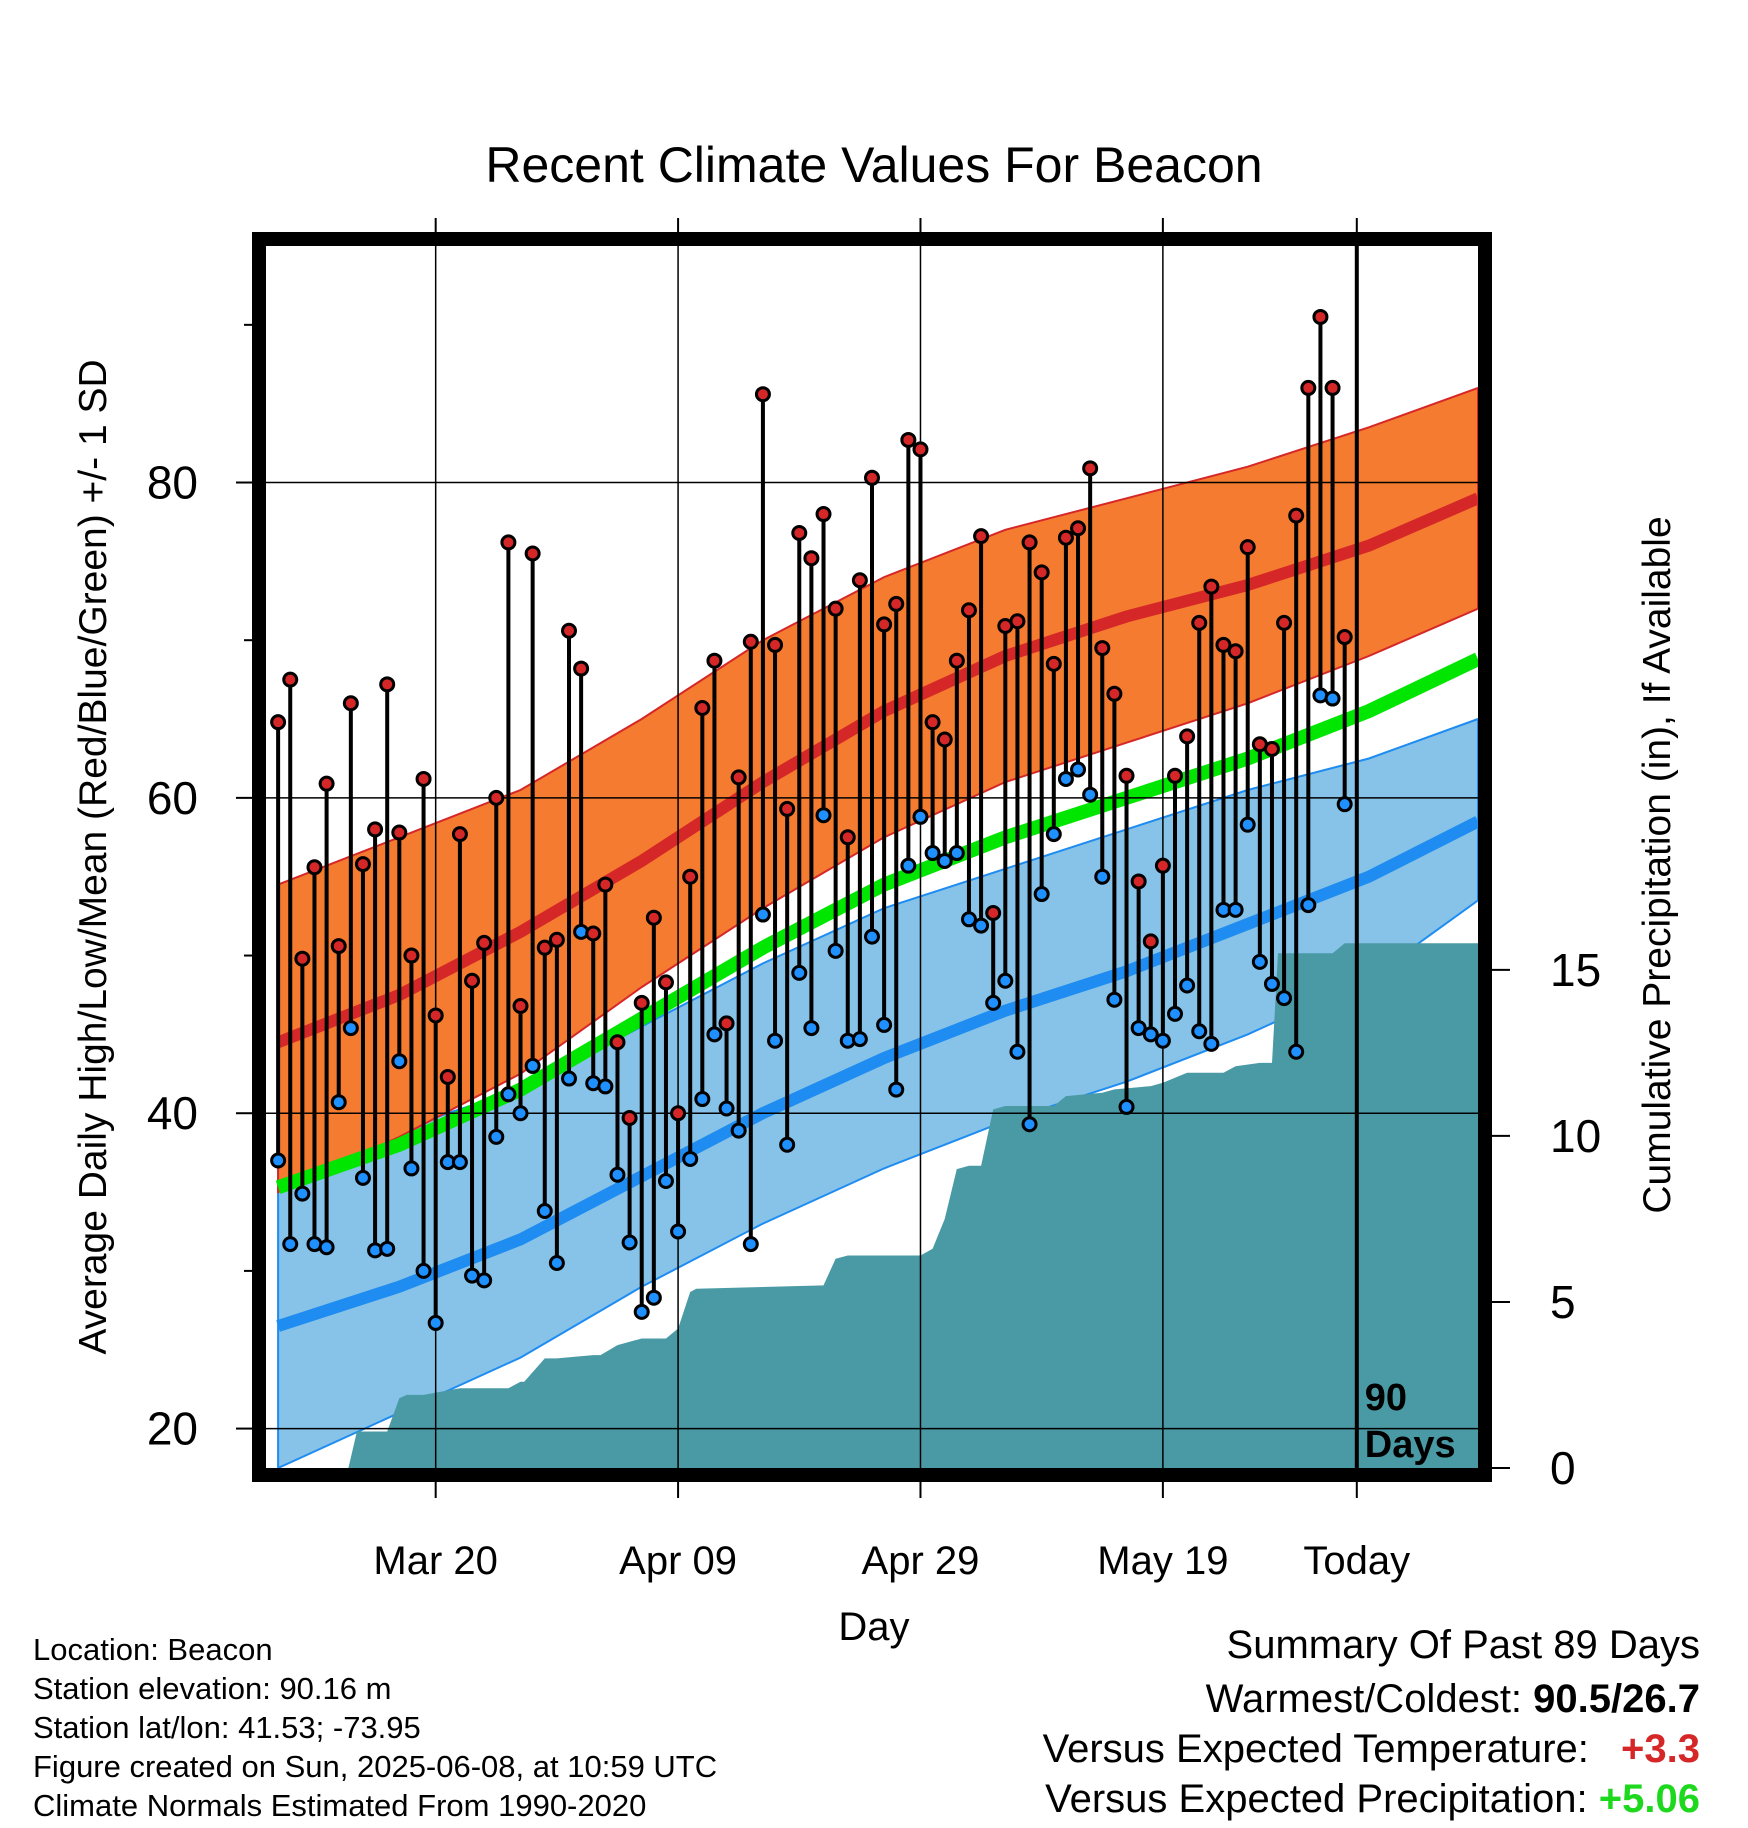 The image size is (1748, 1828). I want to click on summary-warm-cold: Warmest/Coldest: 90.5/26.7, so click(1371, 1699).